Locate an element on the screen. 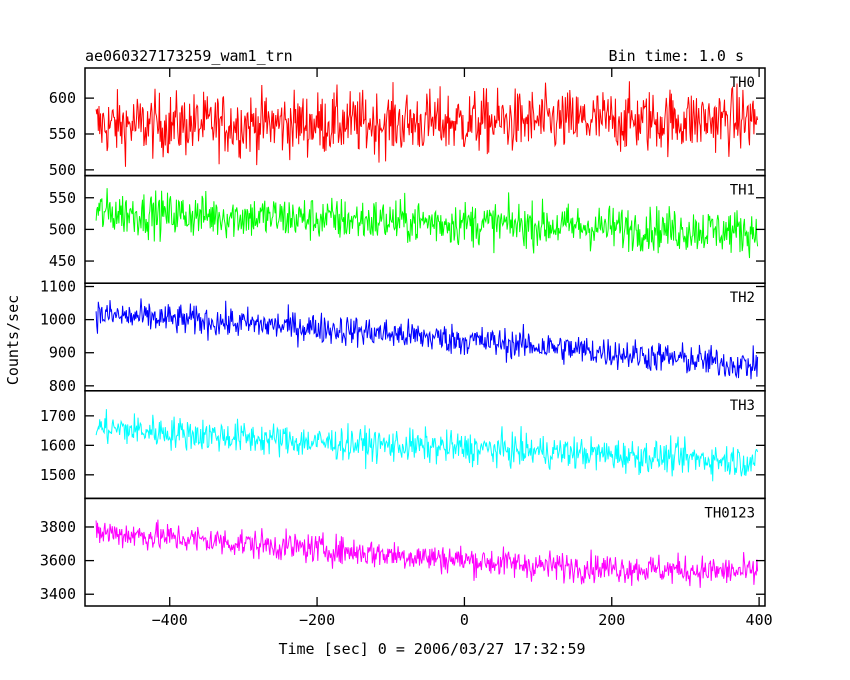 The width and height of the screenshot is (850, 680). series-line-th0123 is located at coordinates (427, 553).